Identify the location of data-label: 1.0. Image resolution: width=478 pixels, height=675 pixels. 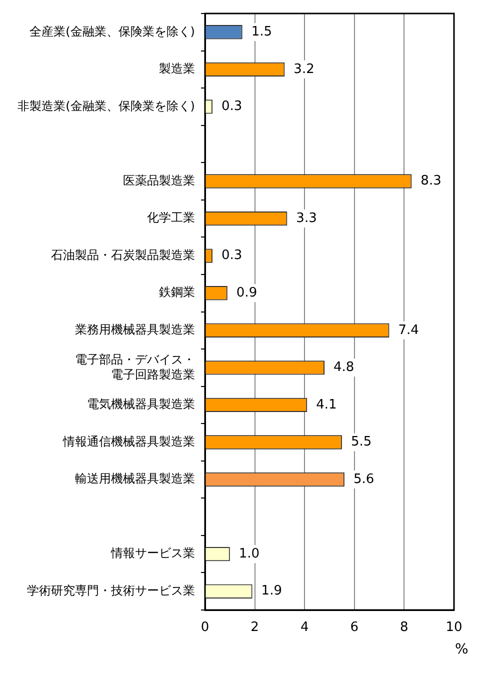
(249, 554).